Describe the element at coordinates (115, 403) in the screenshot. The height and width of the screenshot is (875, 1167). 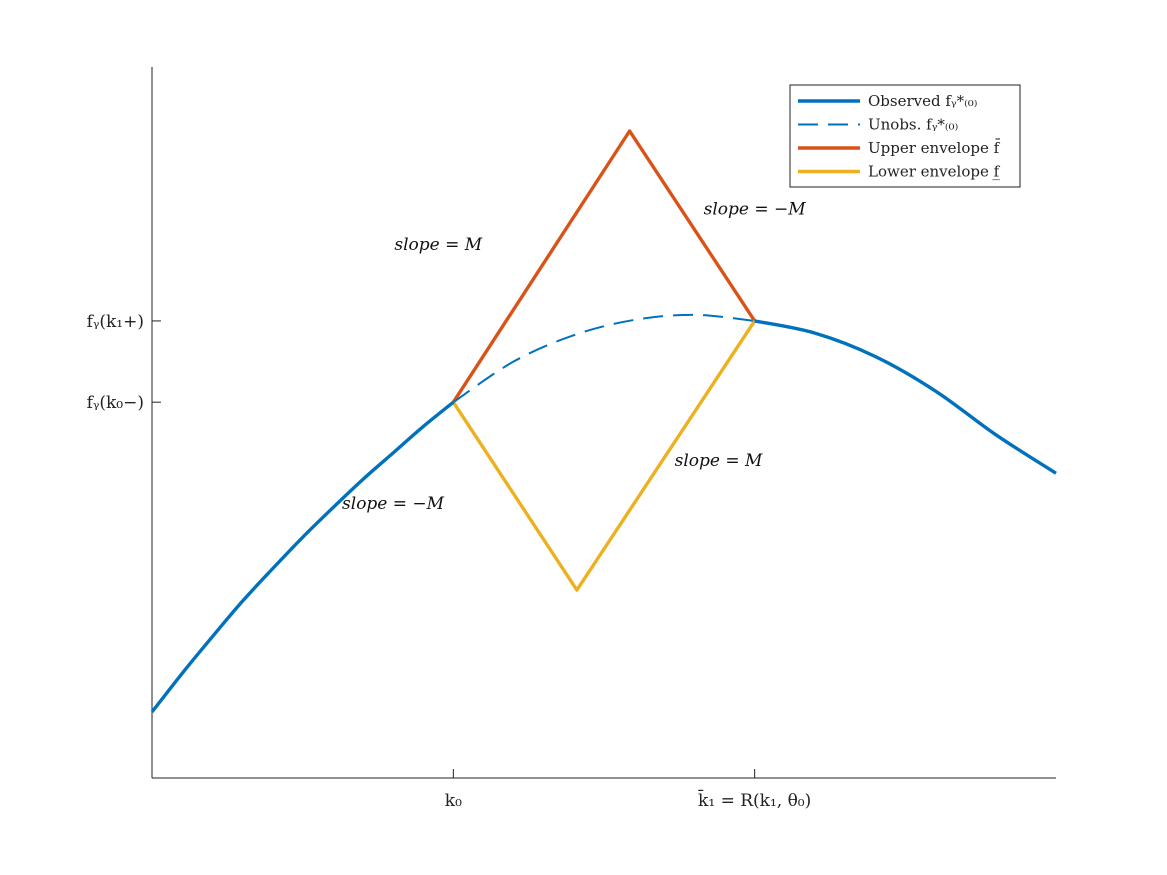
I see `y-tick-label: fᵧ(k₀−)` at that location.